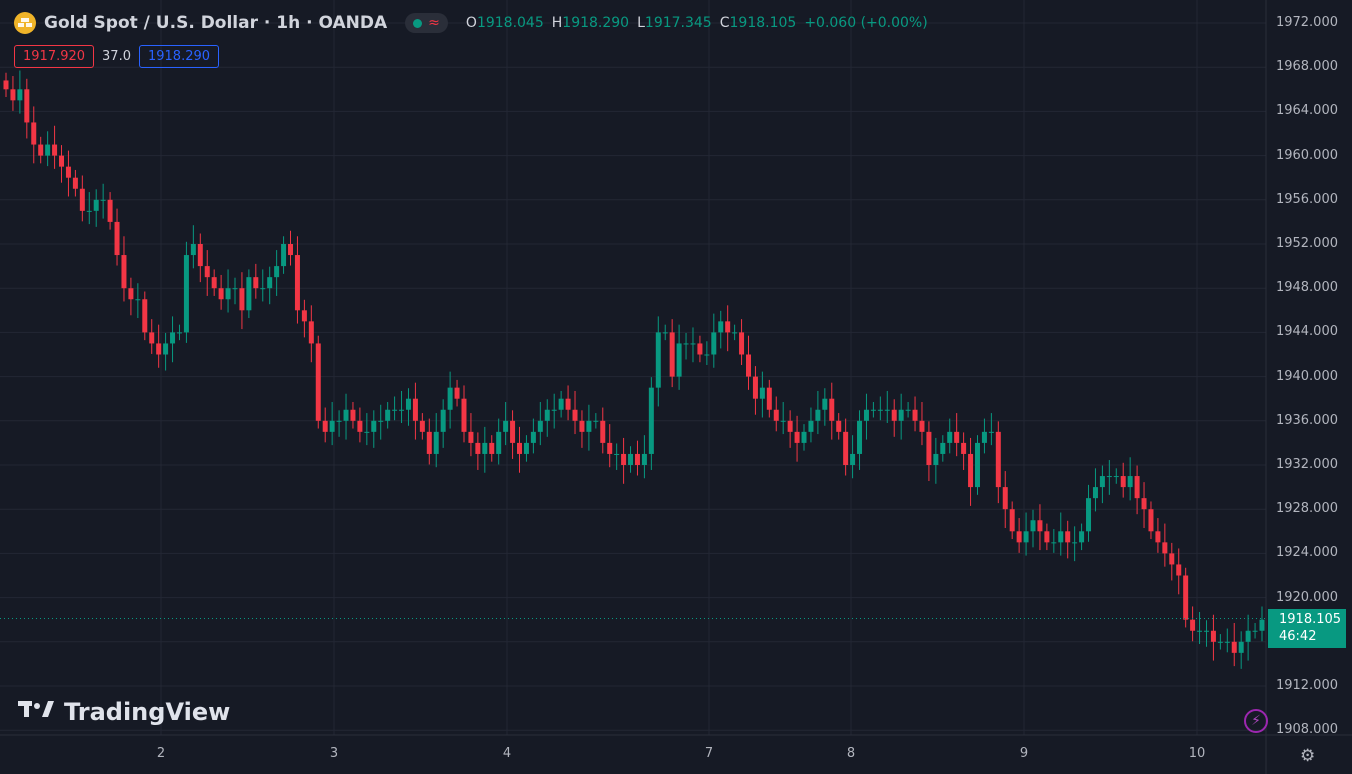 The width and height of the screenshot is (1352, 774). I want to click on price-tick-label: 1964.000, so click(1306, 111).